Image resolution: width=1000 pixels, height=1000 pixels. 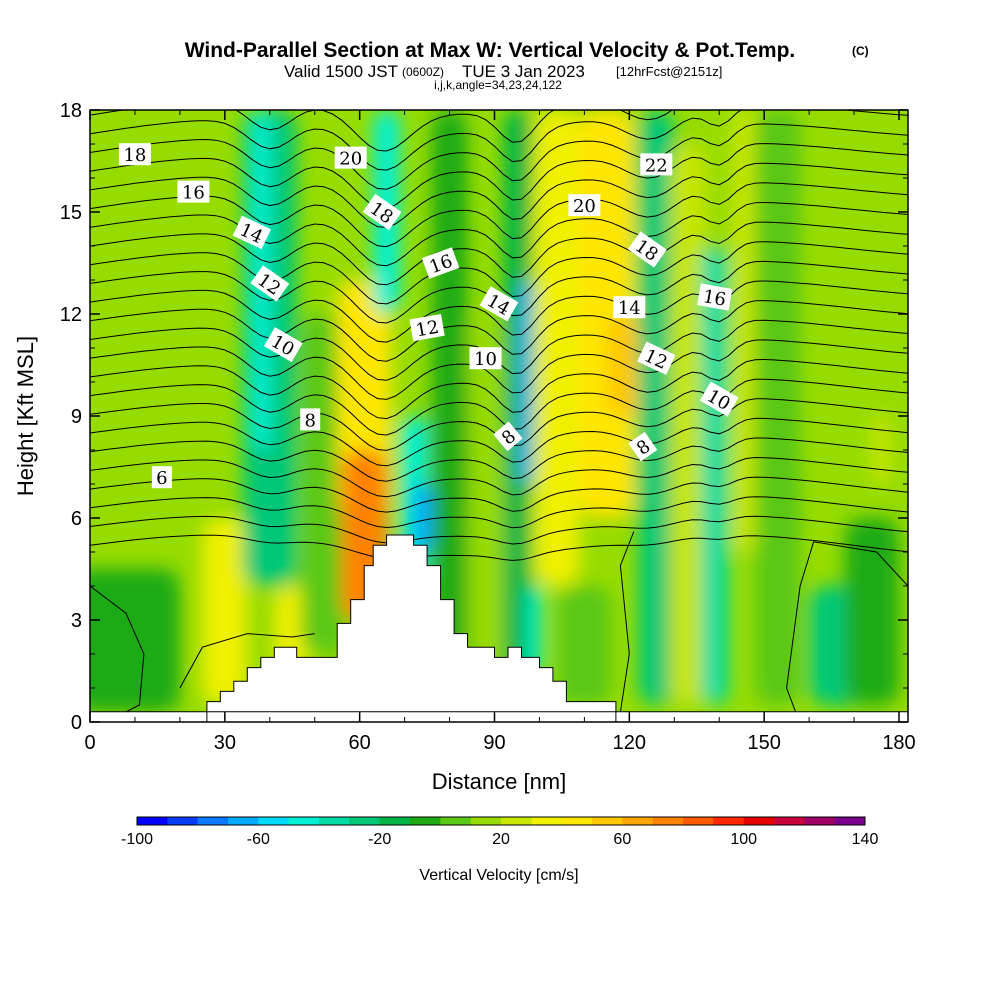 I want to click on contour-label: 6, so click(x=161, y=477).